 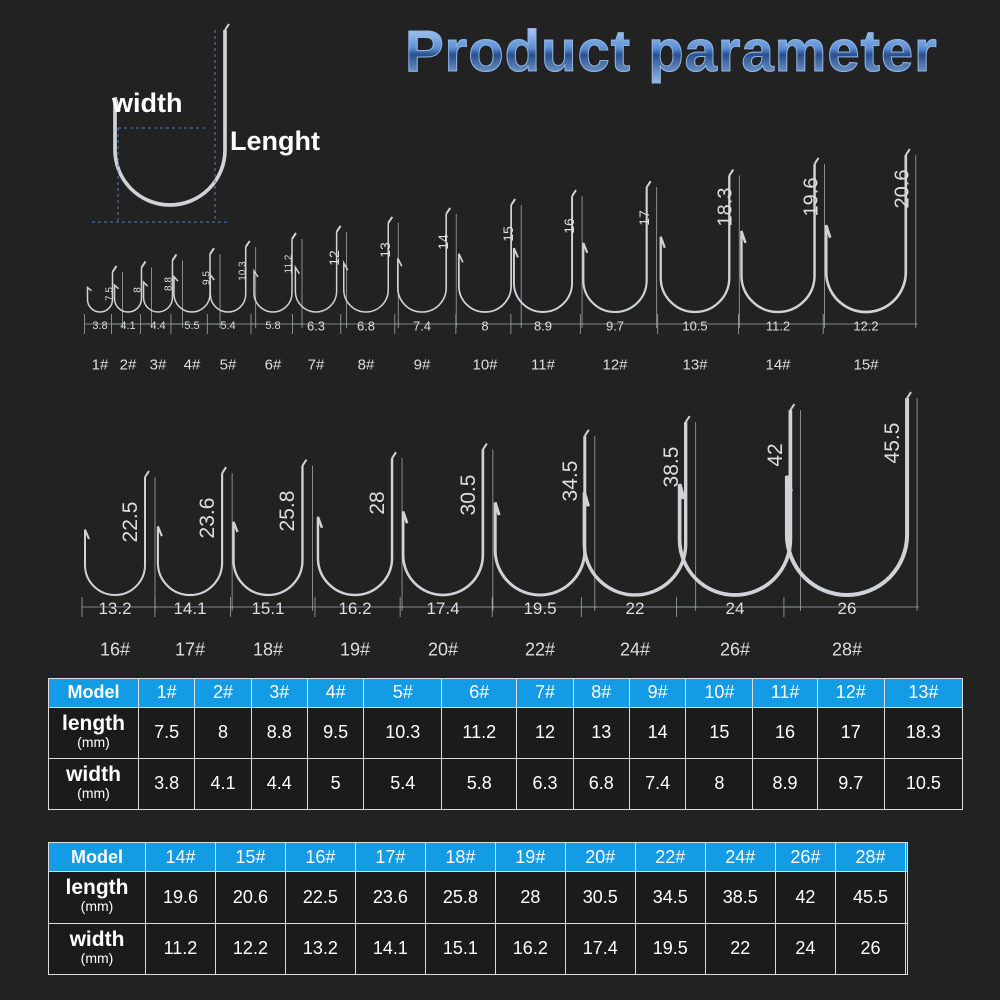 I want to click on table-cell: 3.8, so click(x=166, y=784).